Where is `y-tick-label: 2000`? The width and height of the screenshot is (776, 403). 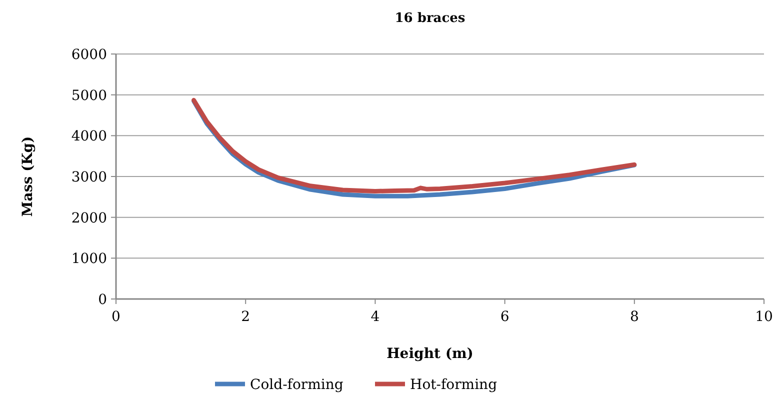
y-tick-label: 2000 is located at coordinates (89, 218).